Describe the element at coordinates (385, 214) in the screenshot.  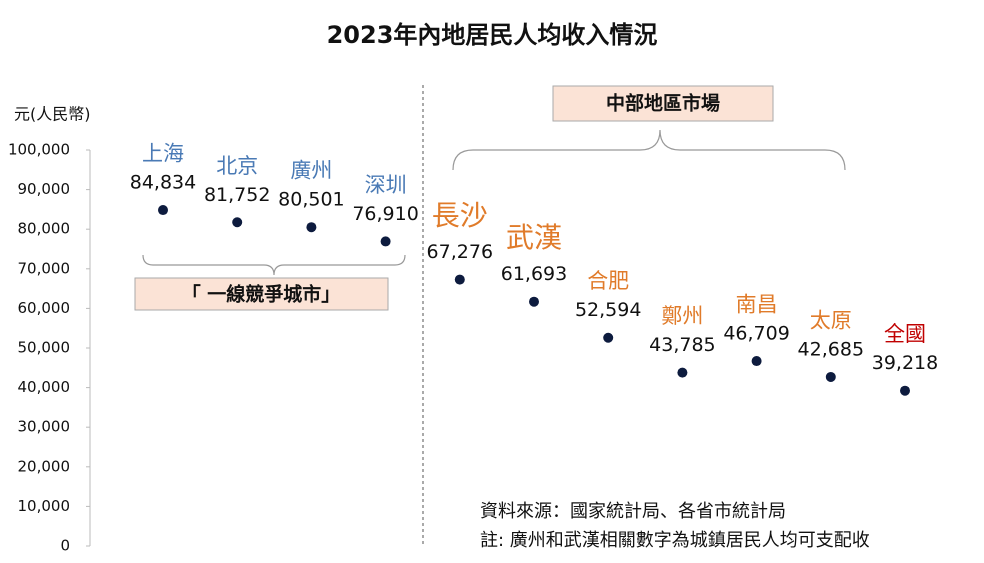
I see `value-label: 76,910` at that location.